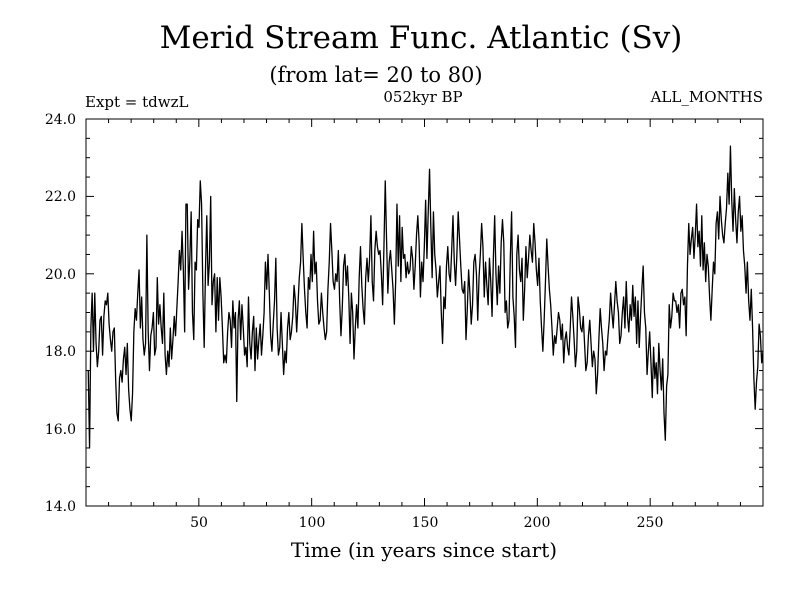  What do you see at coordinates (375, 75) in the screenshot?
I see `chart-subtitle: (from lat= 20 to 80)` at bounding box center [375, 75].